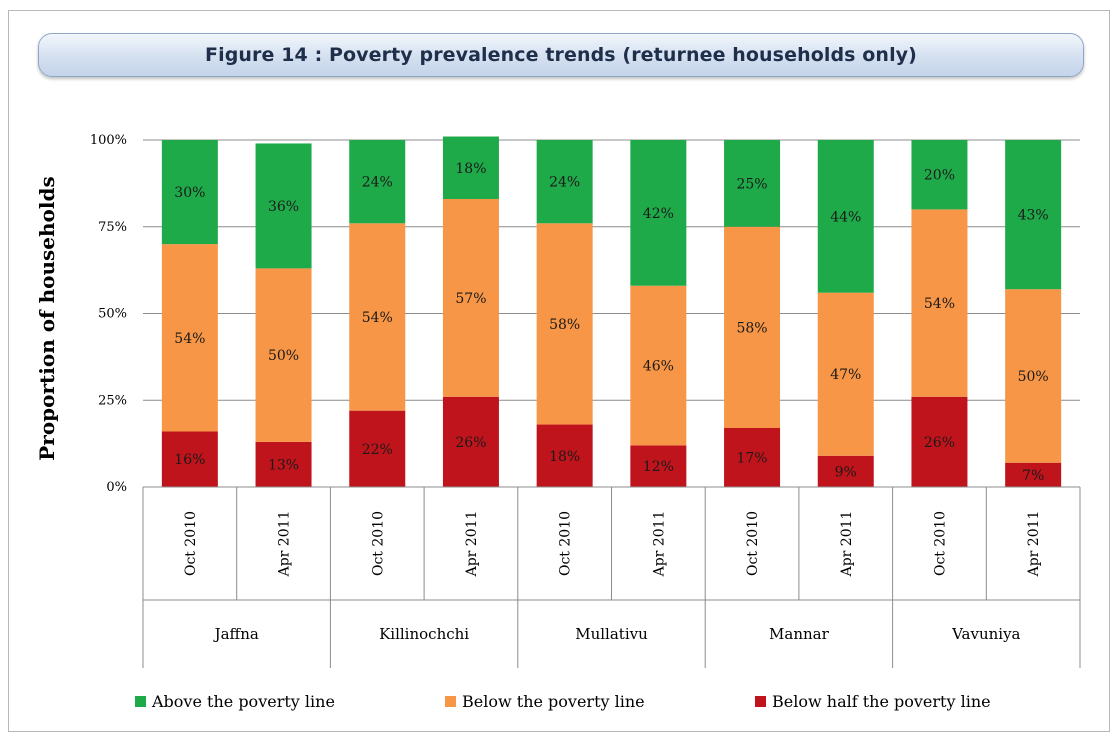 Image resolution: width=1117 pixels, height=738 pixels. I want to click on y-tick-label: 100%, so click(108, 140).